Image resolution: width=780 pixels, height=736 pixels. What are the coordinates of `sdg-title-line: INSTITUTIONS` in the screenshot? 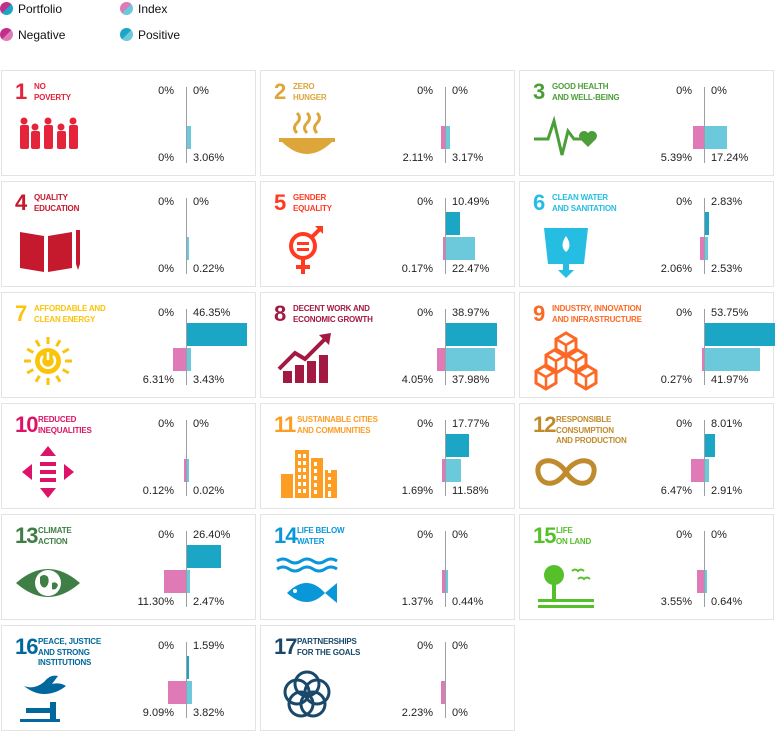 It's located at (65, 662).